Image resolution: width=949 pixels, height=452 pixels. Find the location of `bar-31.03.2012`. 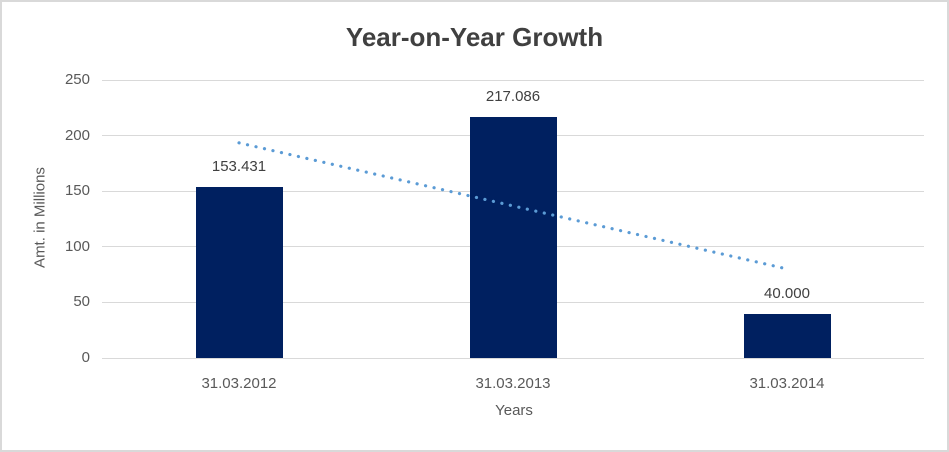

bar-31.03.2012 is located at coordinates (239, 272).